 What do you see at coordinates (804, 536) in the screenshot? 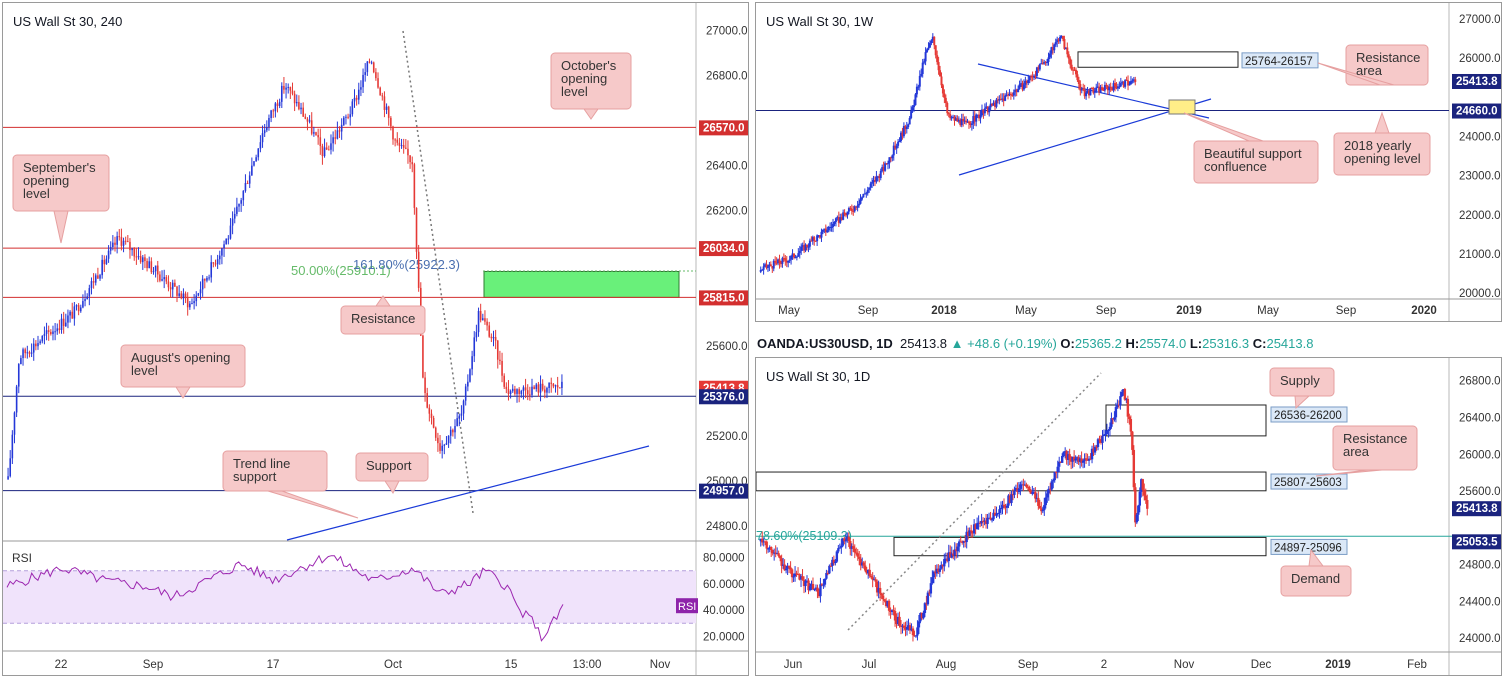
I see `fib-label: 78.60%(25109.3)` at bounding box center [804, 536].